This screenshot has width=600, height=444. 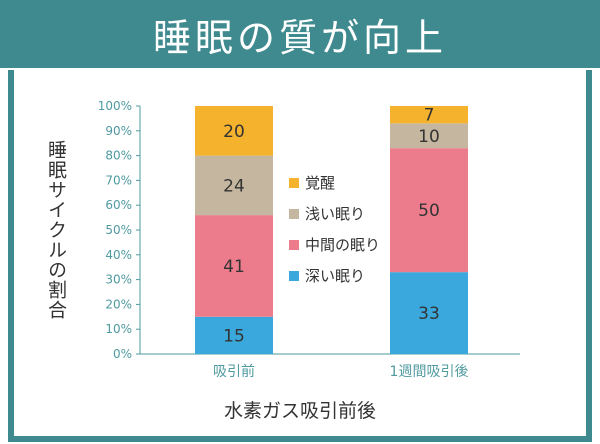 What do you see at coordinates (118, 255) in the screenshot?
I see `y-tick-label: 40%` at bounding box center [118, 255].